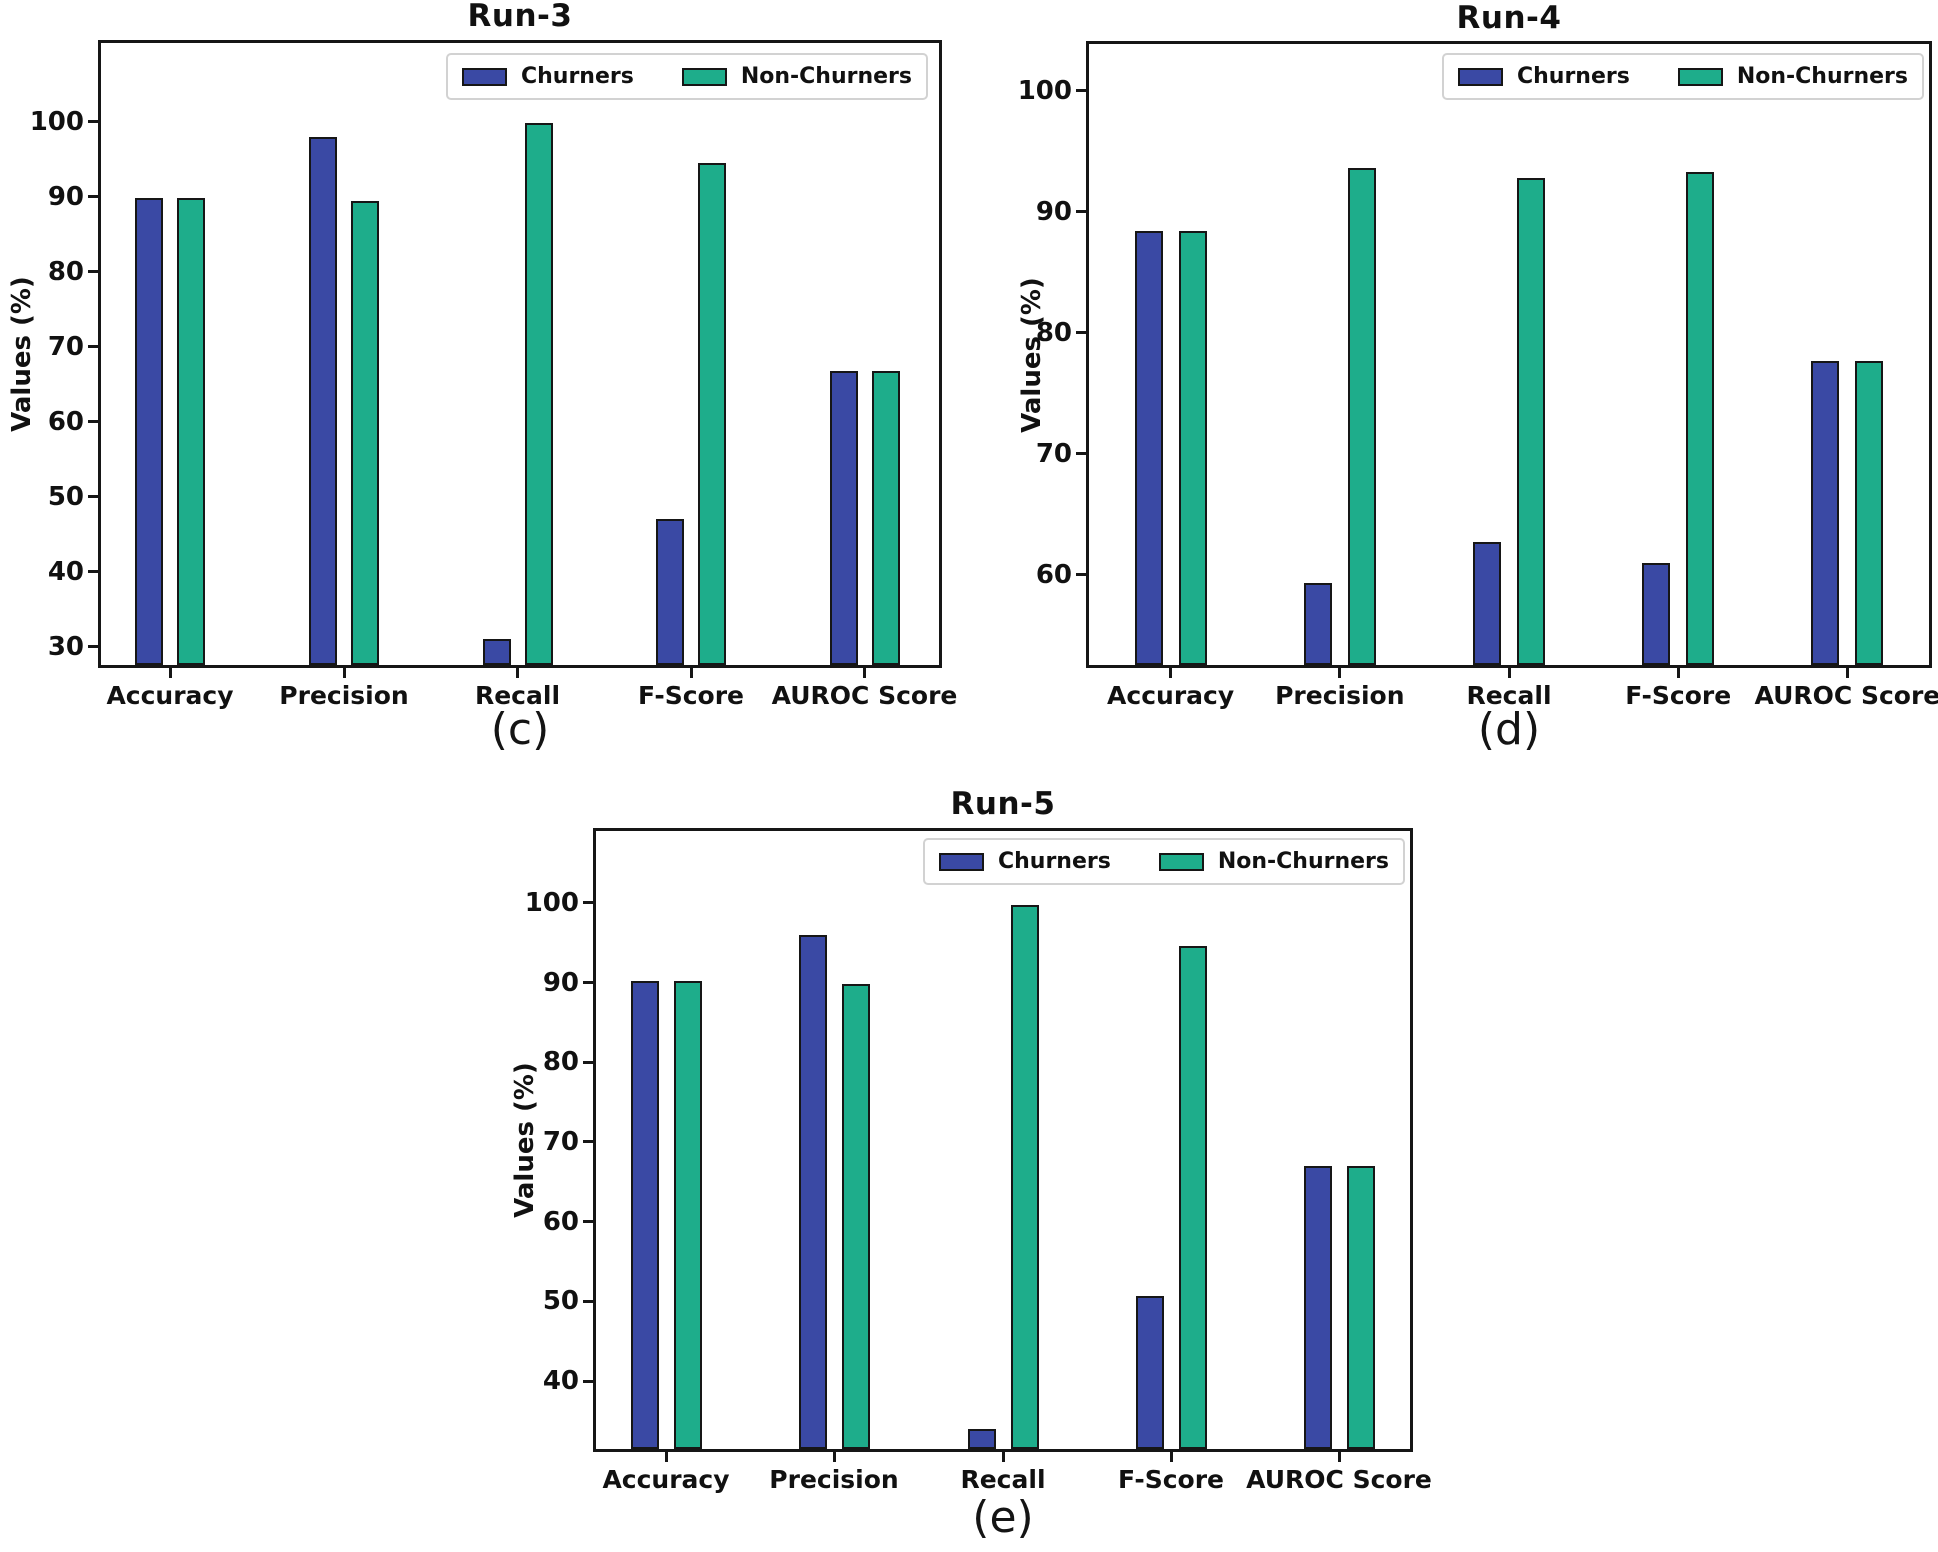 The height and width of the screenshot is (1552, 1938). What do you see at coordinates (1509, 18) in the screenshot?
I see `chart-title: Run-4` at bounding box center [1509, 18].